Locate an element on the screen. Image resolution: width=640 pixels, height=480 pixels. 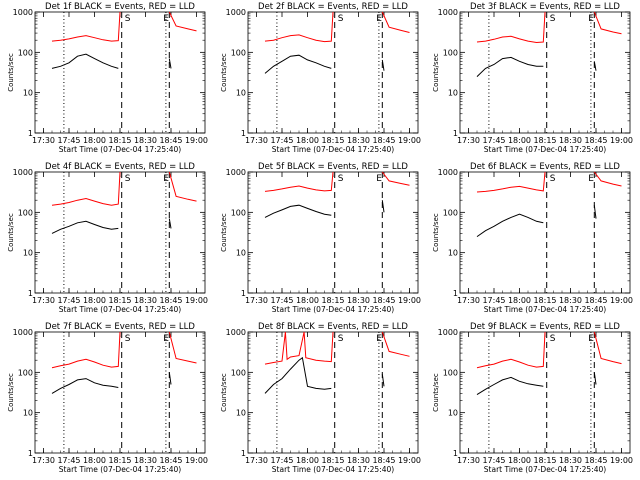
chart-title: Det 9f BLACK = Events, RED = LLD is located at coordinates (545, 327).